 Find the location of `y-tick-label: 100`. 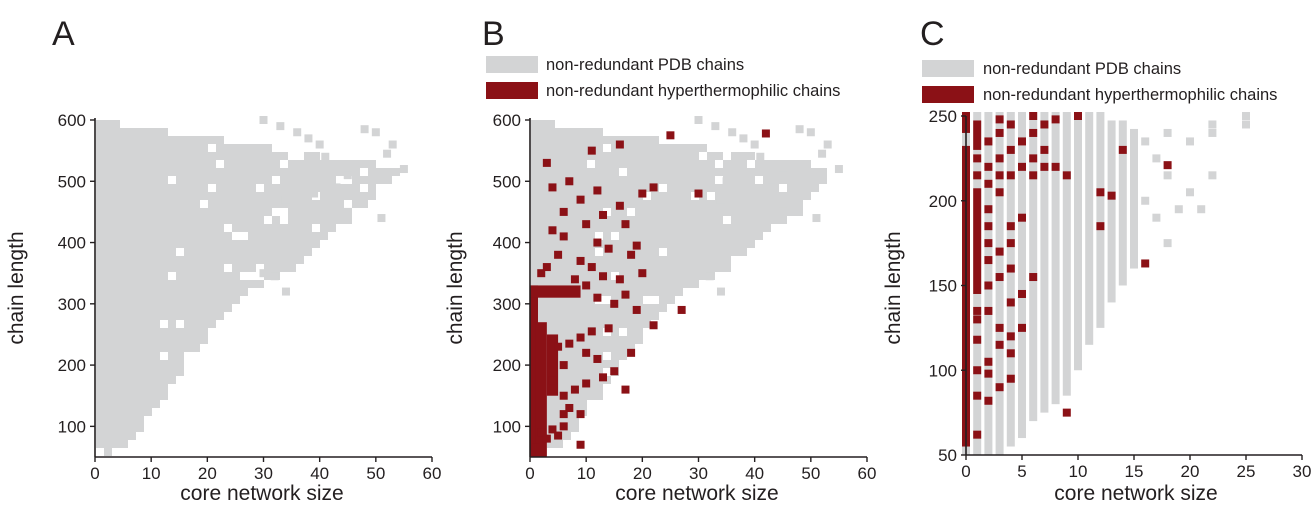

y-tick-label: 100 is located at coordinates (72, 426).